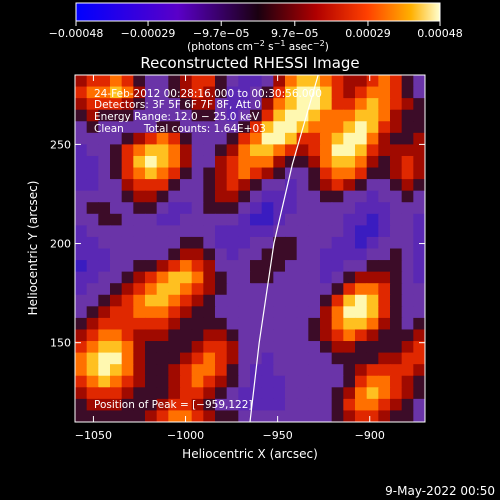 The image size is (500, 500). What do you see at coordinates (221, 33) in the screenshot?
I see `colorbar-tick-label: −9.7e−05` at bounding box center [221, 33].